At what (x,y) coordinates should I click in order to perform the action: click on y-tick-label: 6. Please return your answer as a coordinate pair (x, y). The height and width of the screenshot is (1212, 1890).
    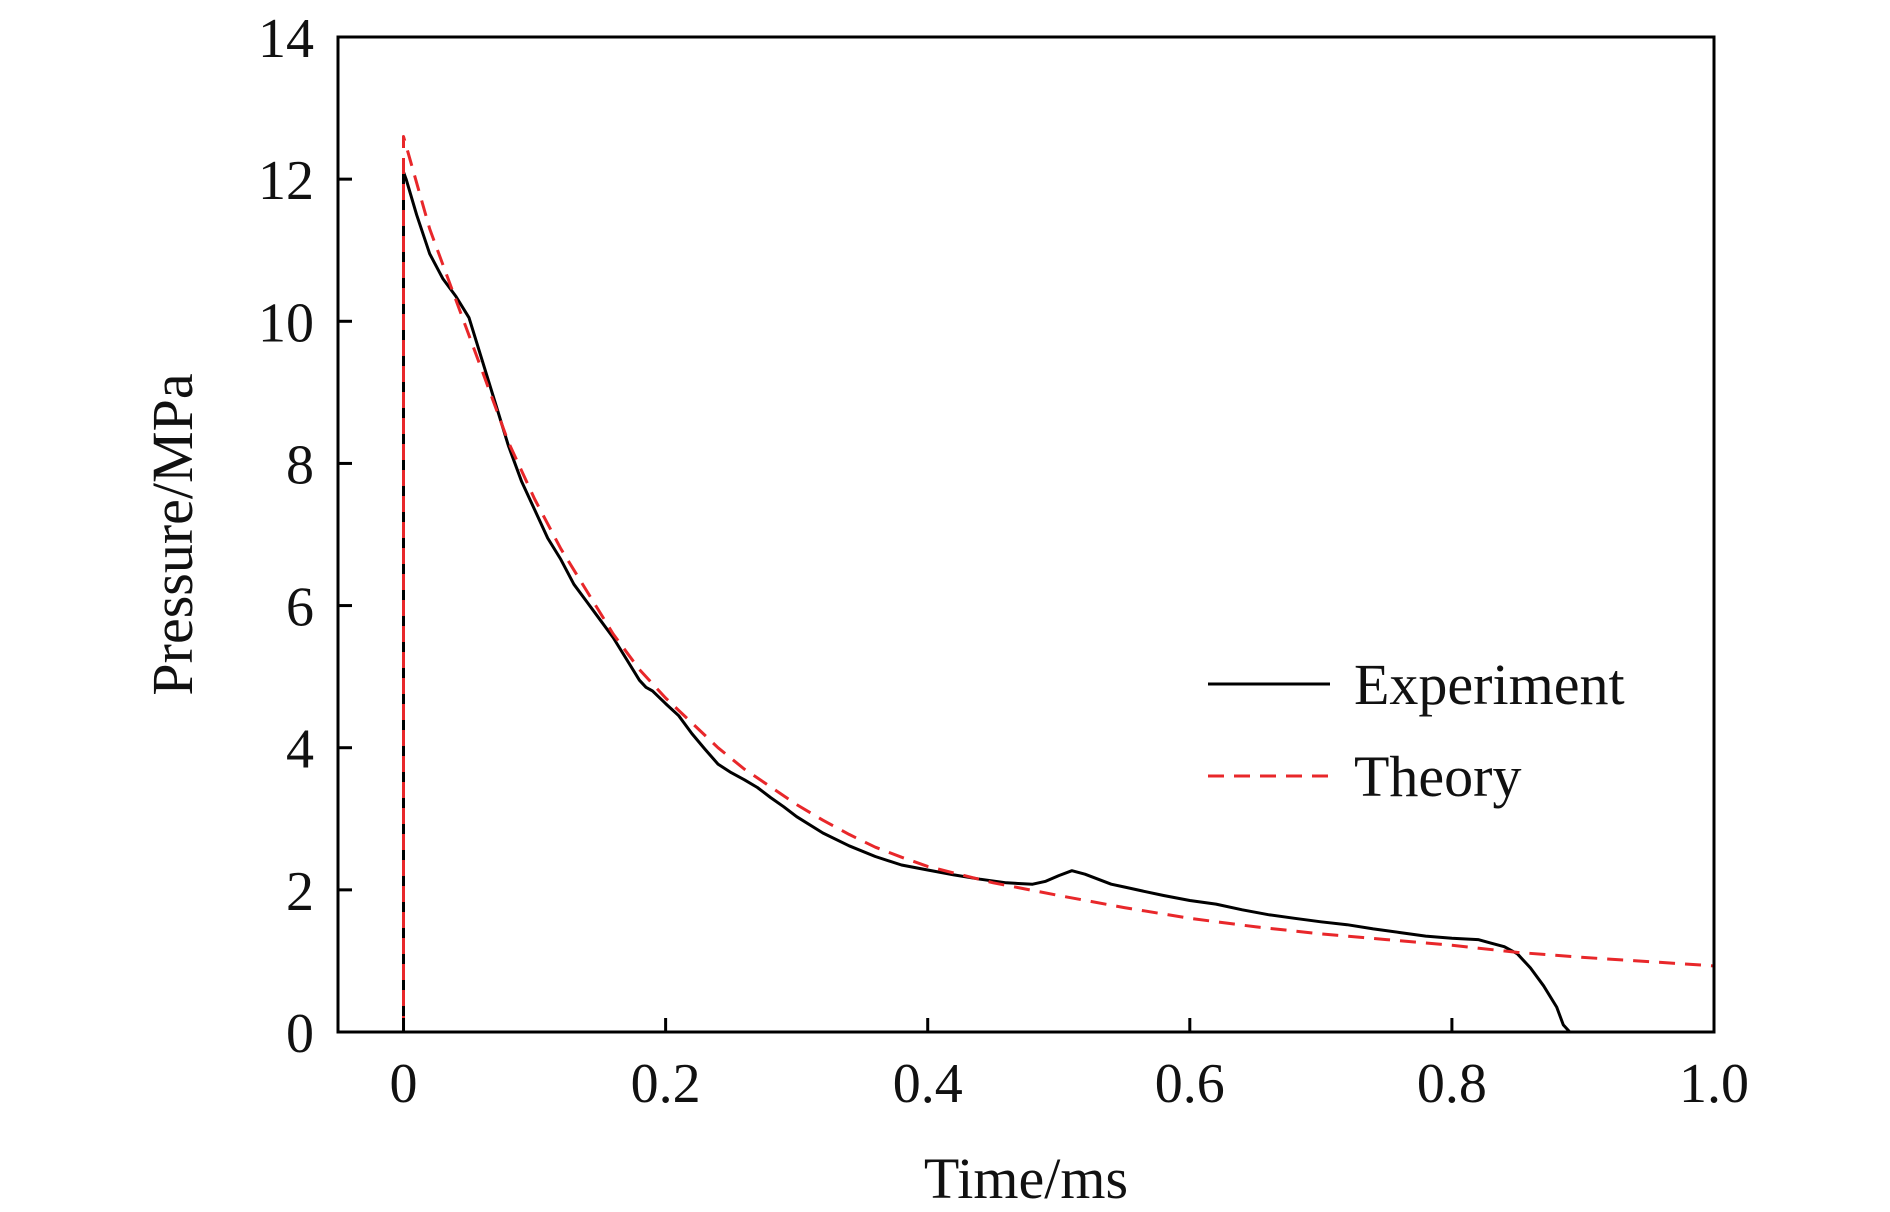
    Looking at the image, I should click on (300, 608).